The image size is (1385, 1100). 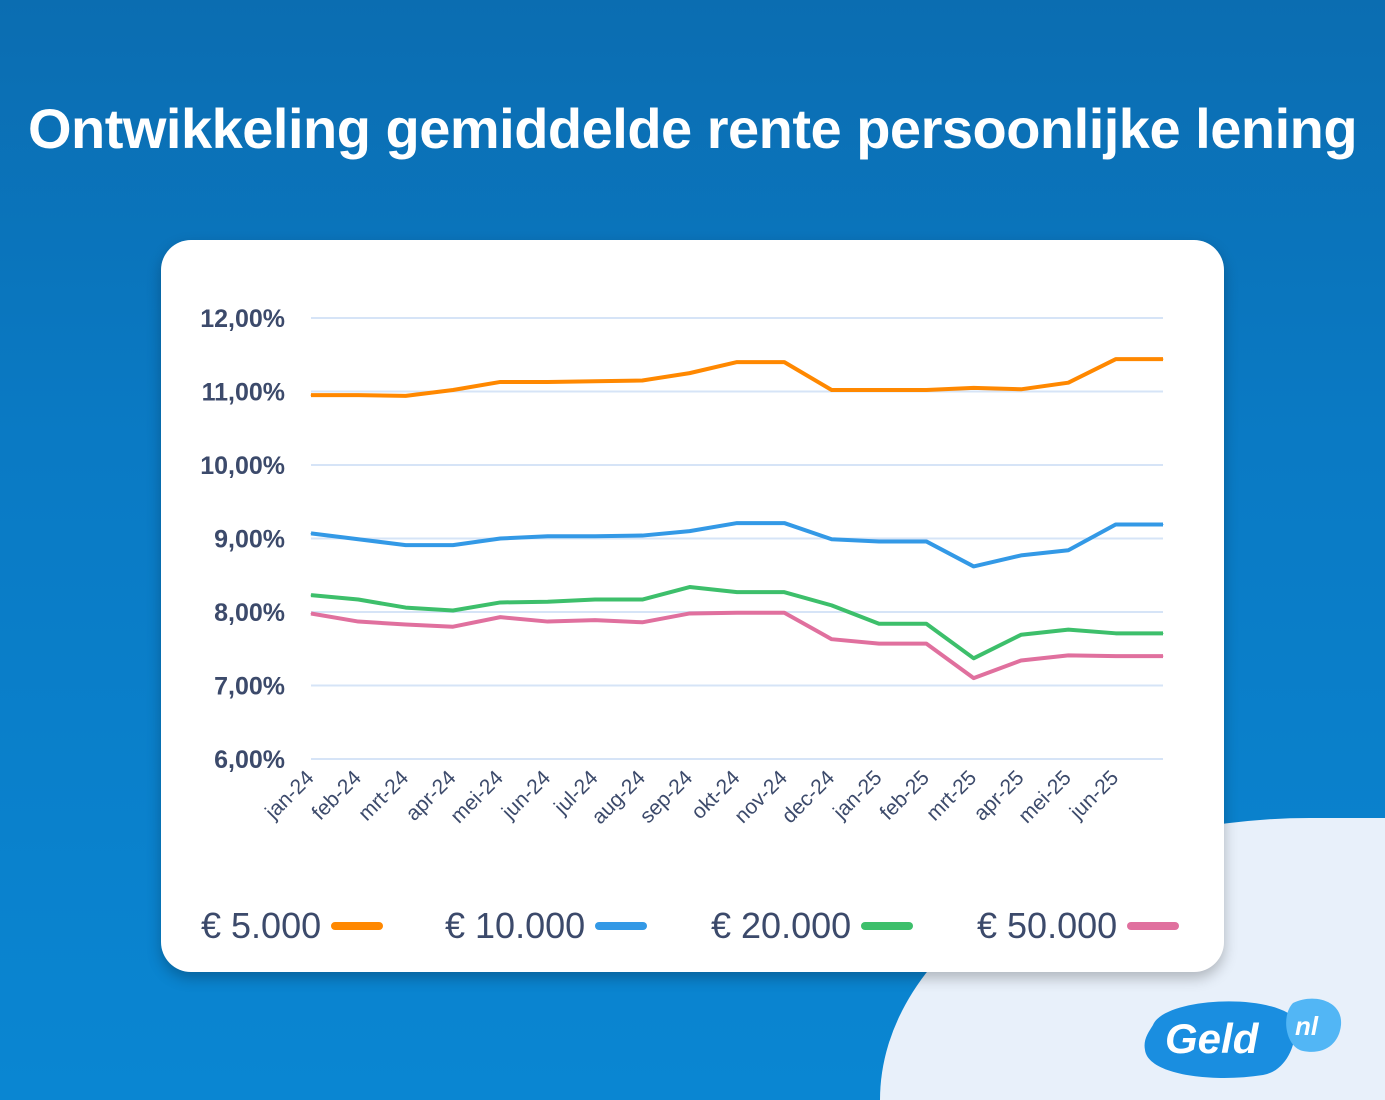 I want to click on legend-item: € 5.000, so click(x=292, y=926).